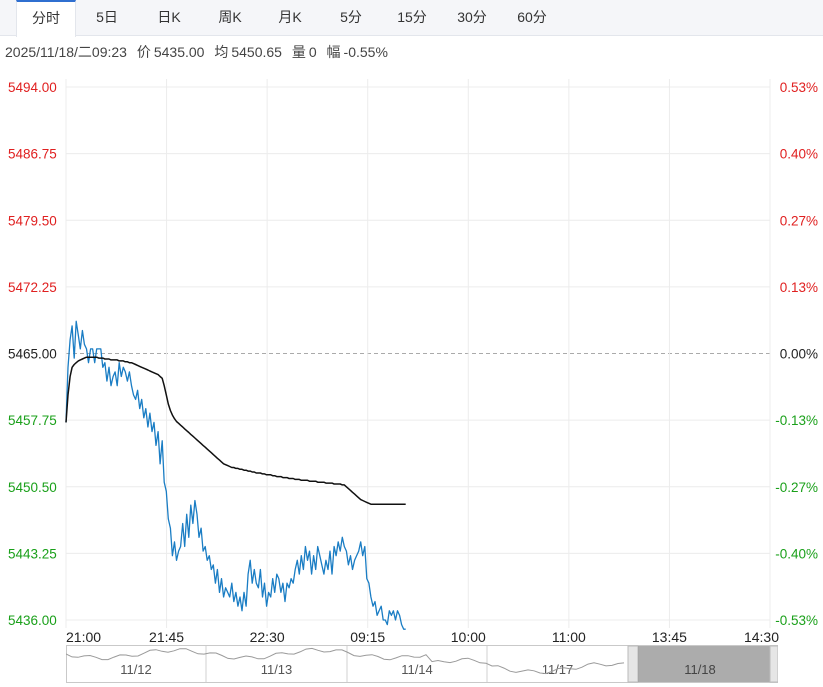 The image size is (823, 687). Describe the element at coordinates (799, 354) in the screenshot. I see `y-tick-pct-label: 0.00%` at that location.